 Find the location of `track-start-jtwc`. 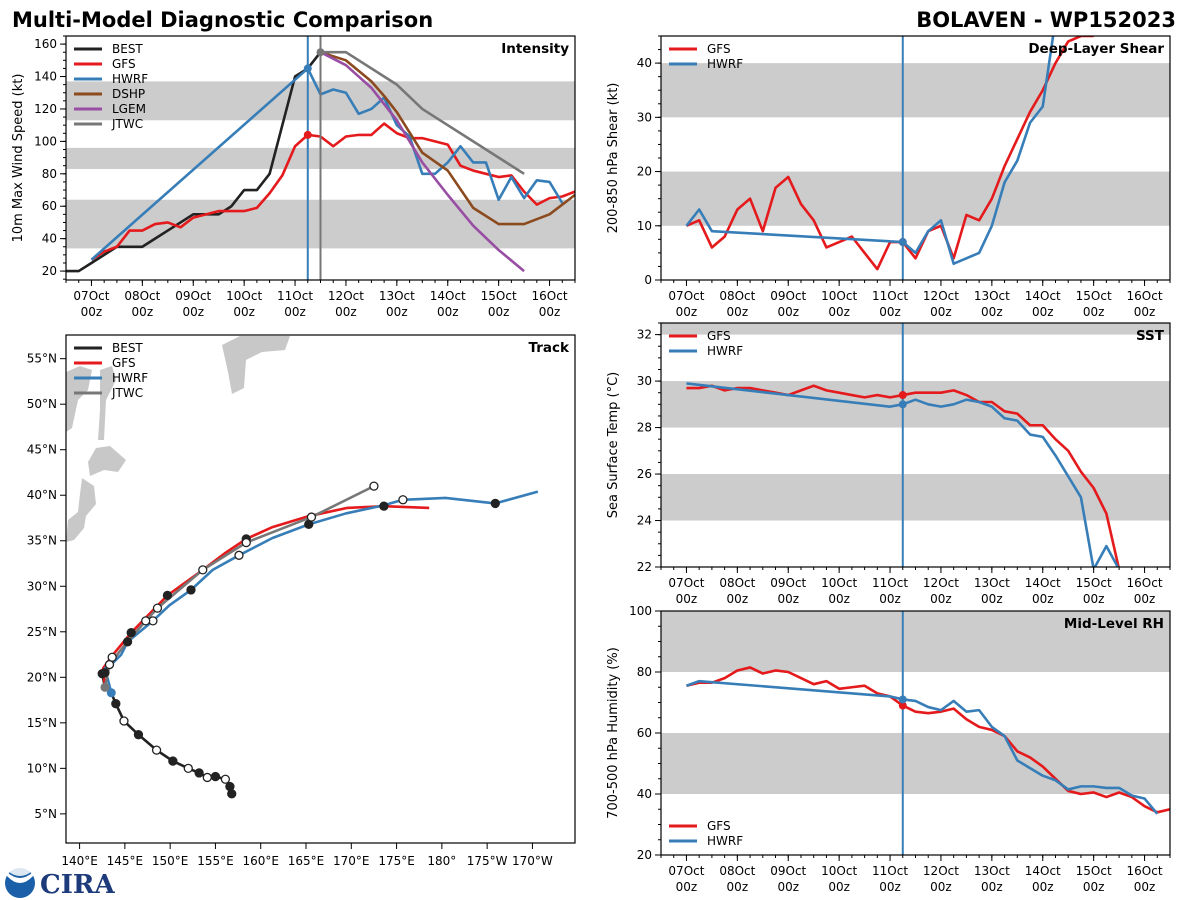

track-start-jtwc is located at coordinates (105, 687).